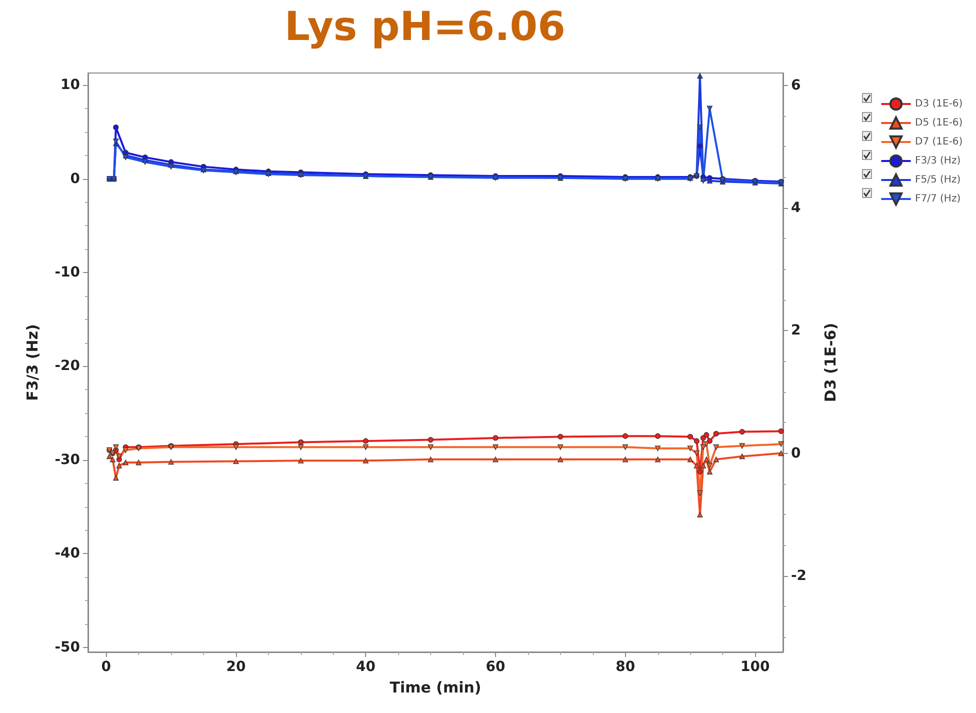  I want to click on y2-tick-label: 2, so click(796, 330).